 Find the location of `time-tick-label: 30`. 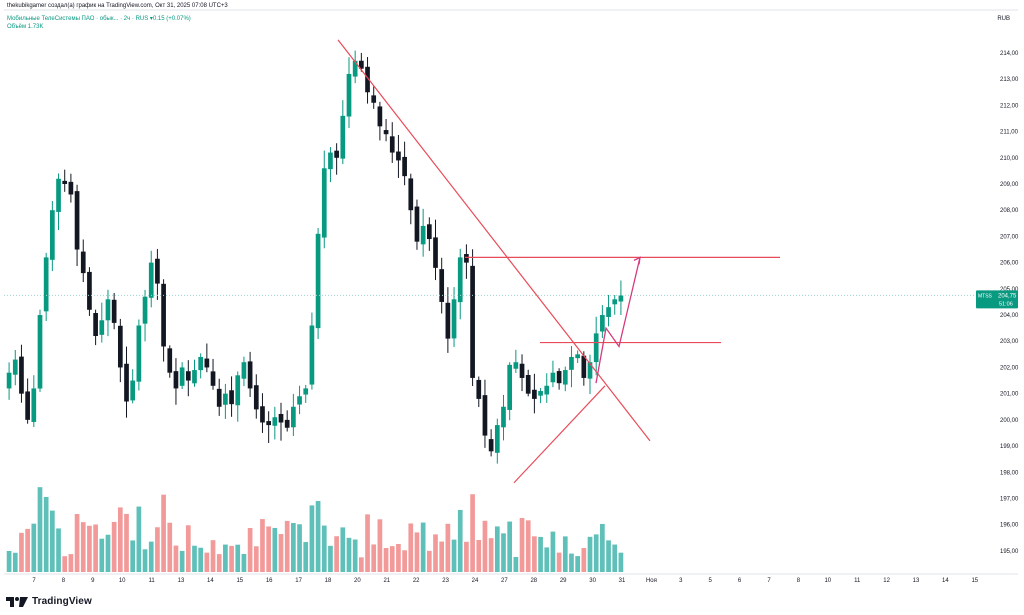

time-tick-label: 30 is located at coordinates (592, 581).